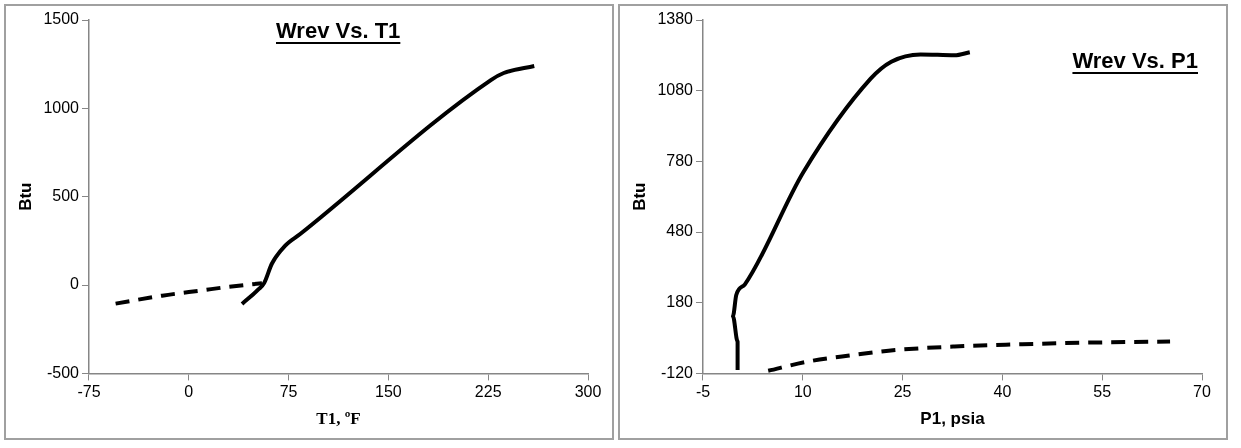 Image resolution: width=1241 pixels, height=448 pixels. I want to click on y-tick-label: 0, so click(75, 284).